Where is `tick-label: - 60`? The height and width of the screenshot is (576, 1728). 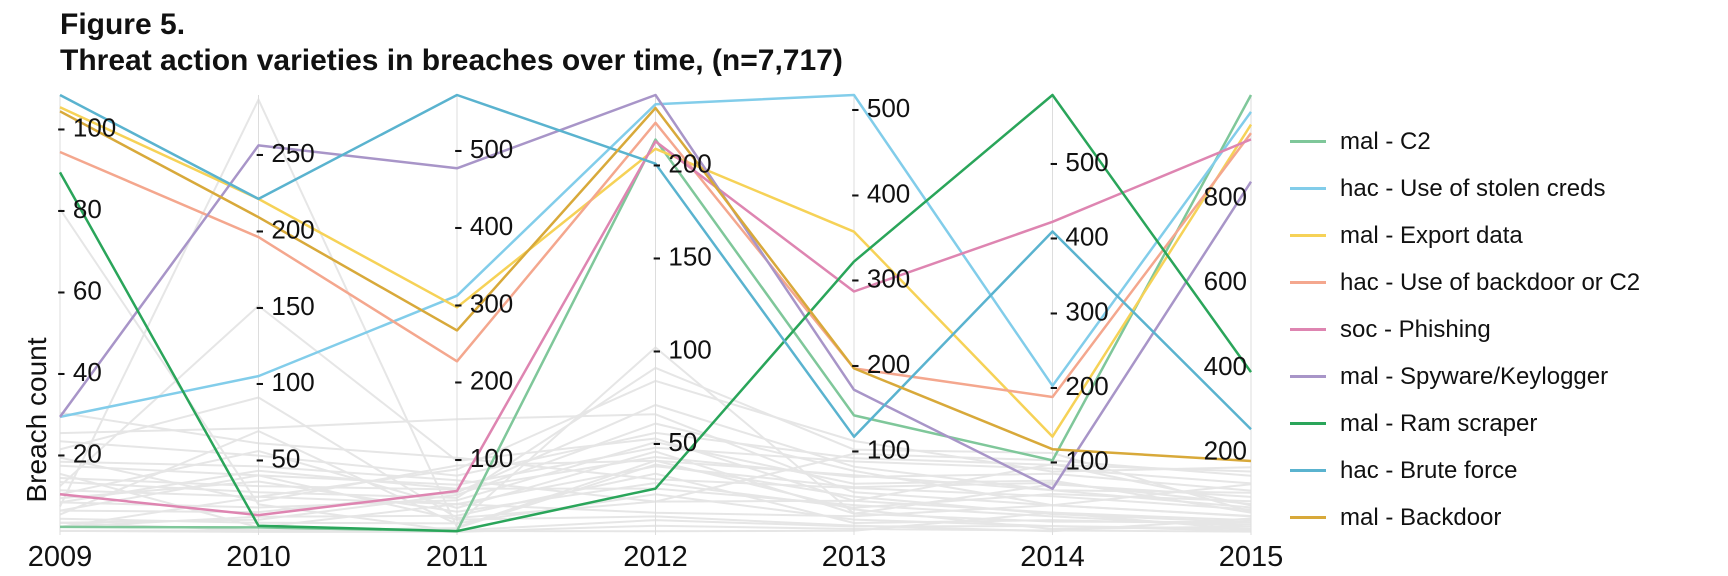 tick-label: - 60 is located at coordinates (79, 291).